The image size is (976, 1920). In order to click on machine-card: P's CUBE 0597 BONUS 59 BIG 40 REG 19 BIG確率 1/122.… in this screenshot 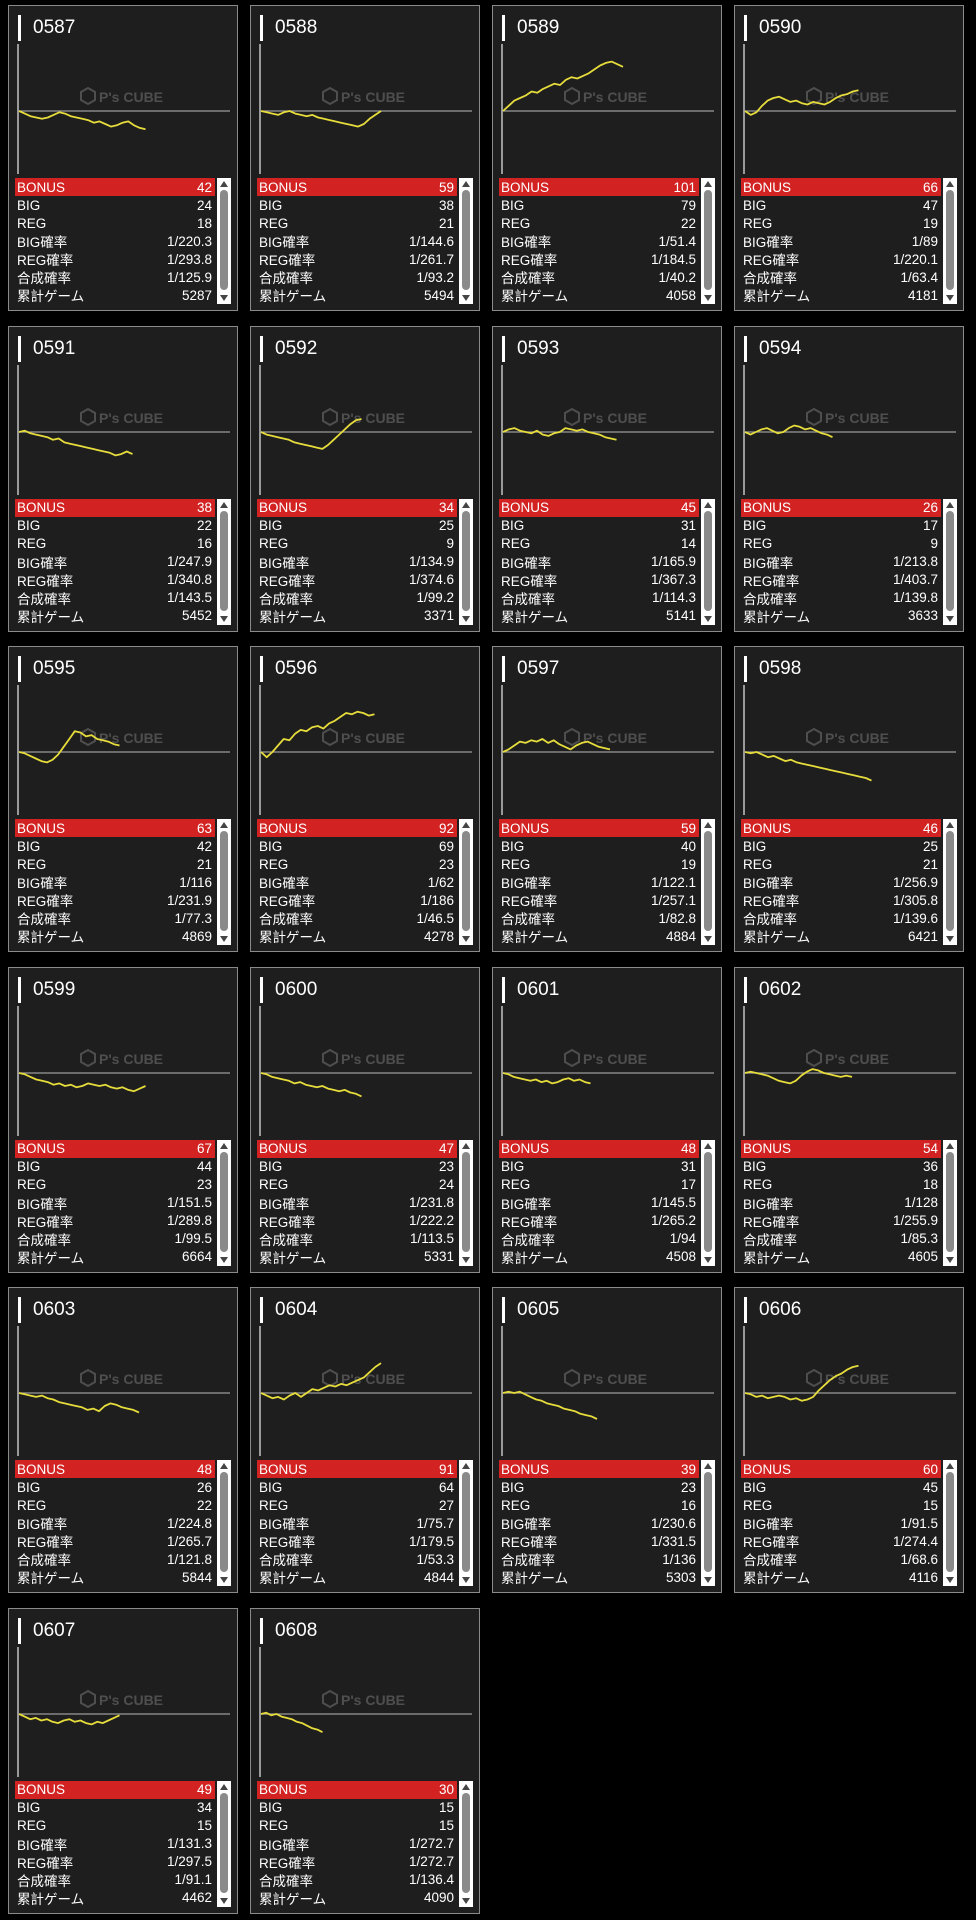, I will do `click(607, 799)`.